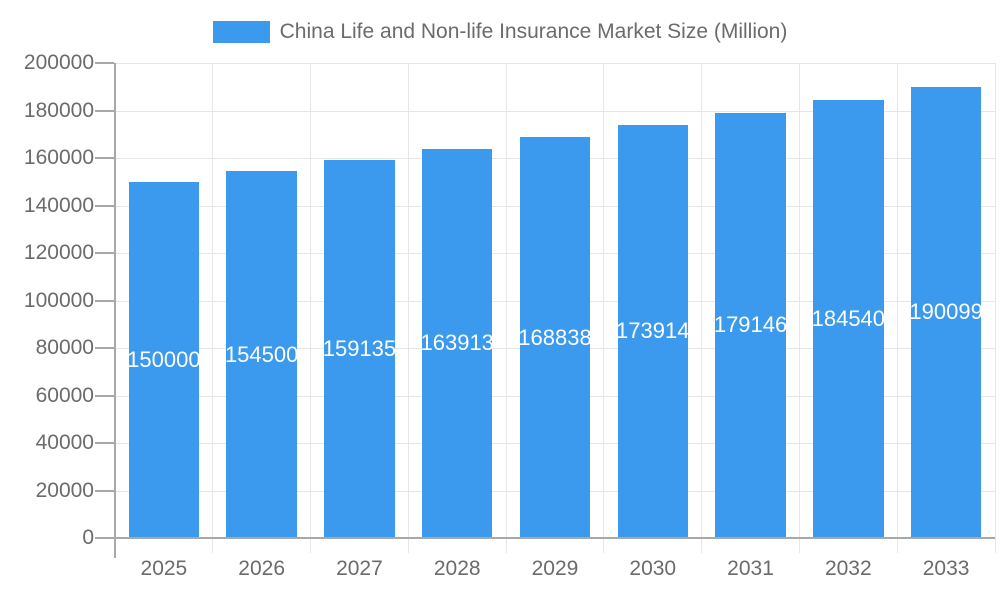 The height and width of the screenshot is (600, 1000). I want to click on y-axis-tick-label: 200000, so click(58, 62).